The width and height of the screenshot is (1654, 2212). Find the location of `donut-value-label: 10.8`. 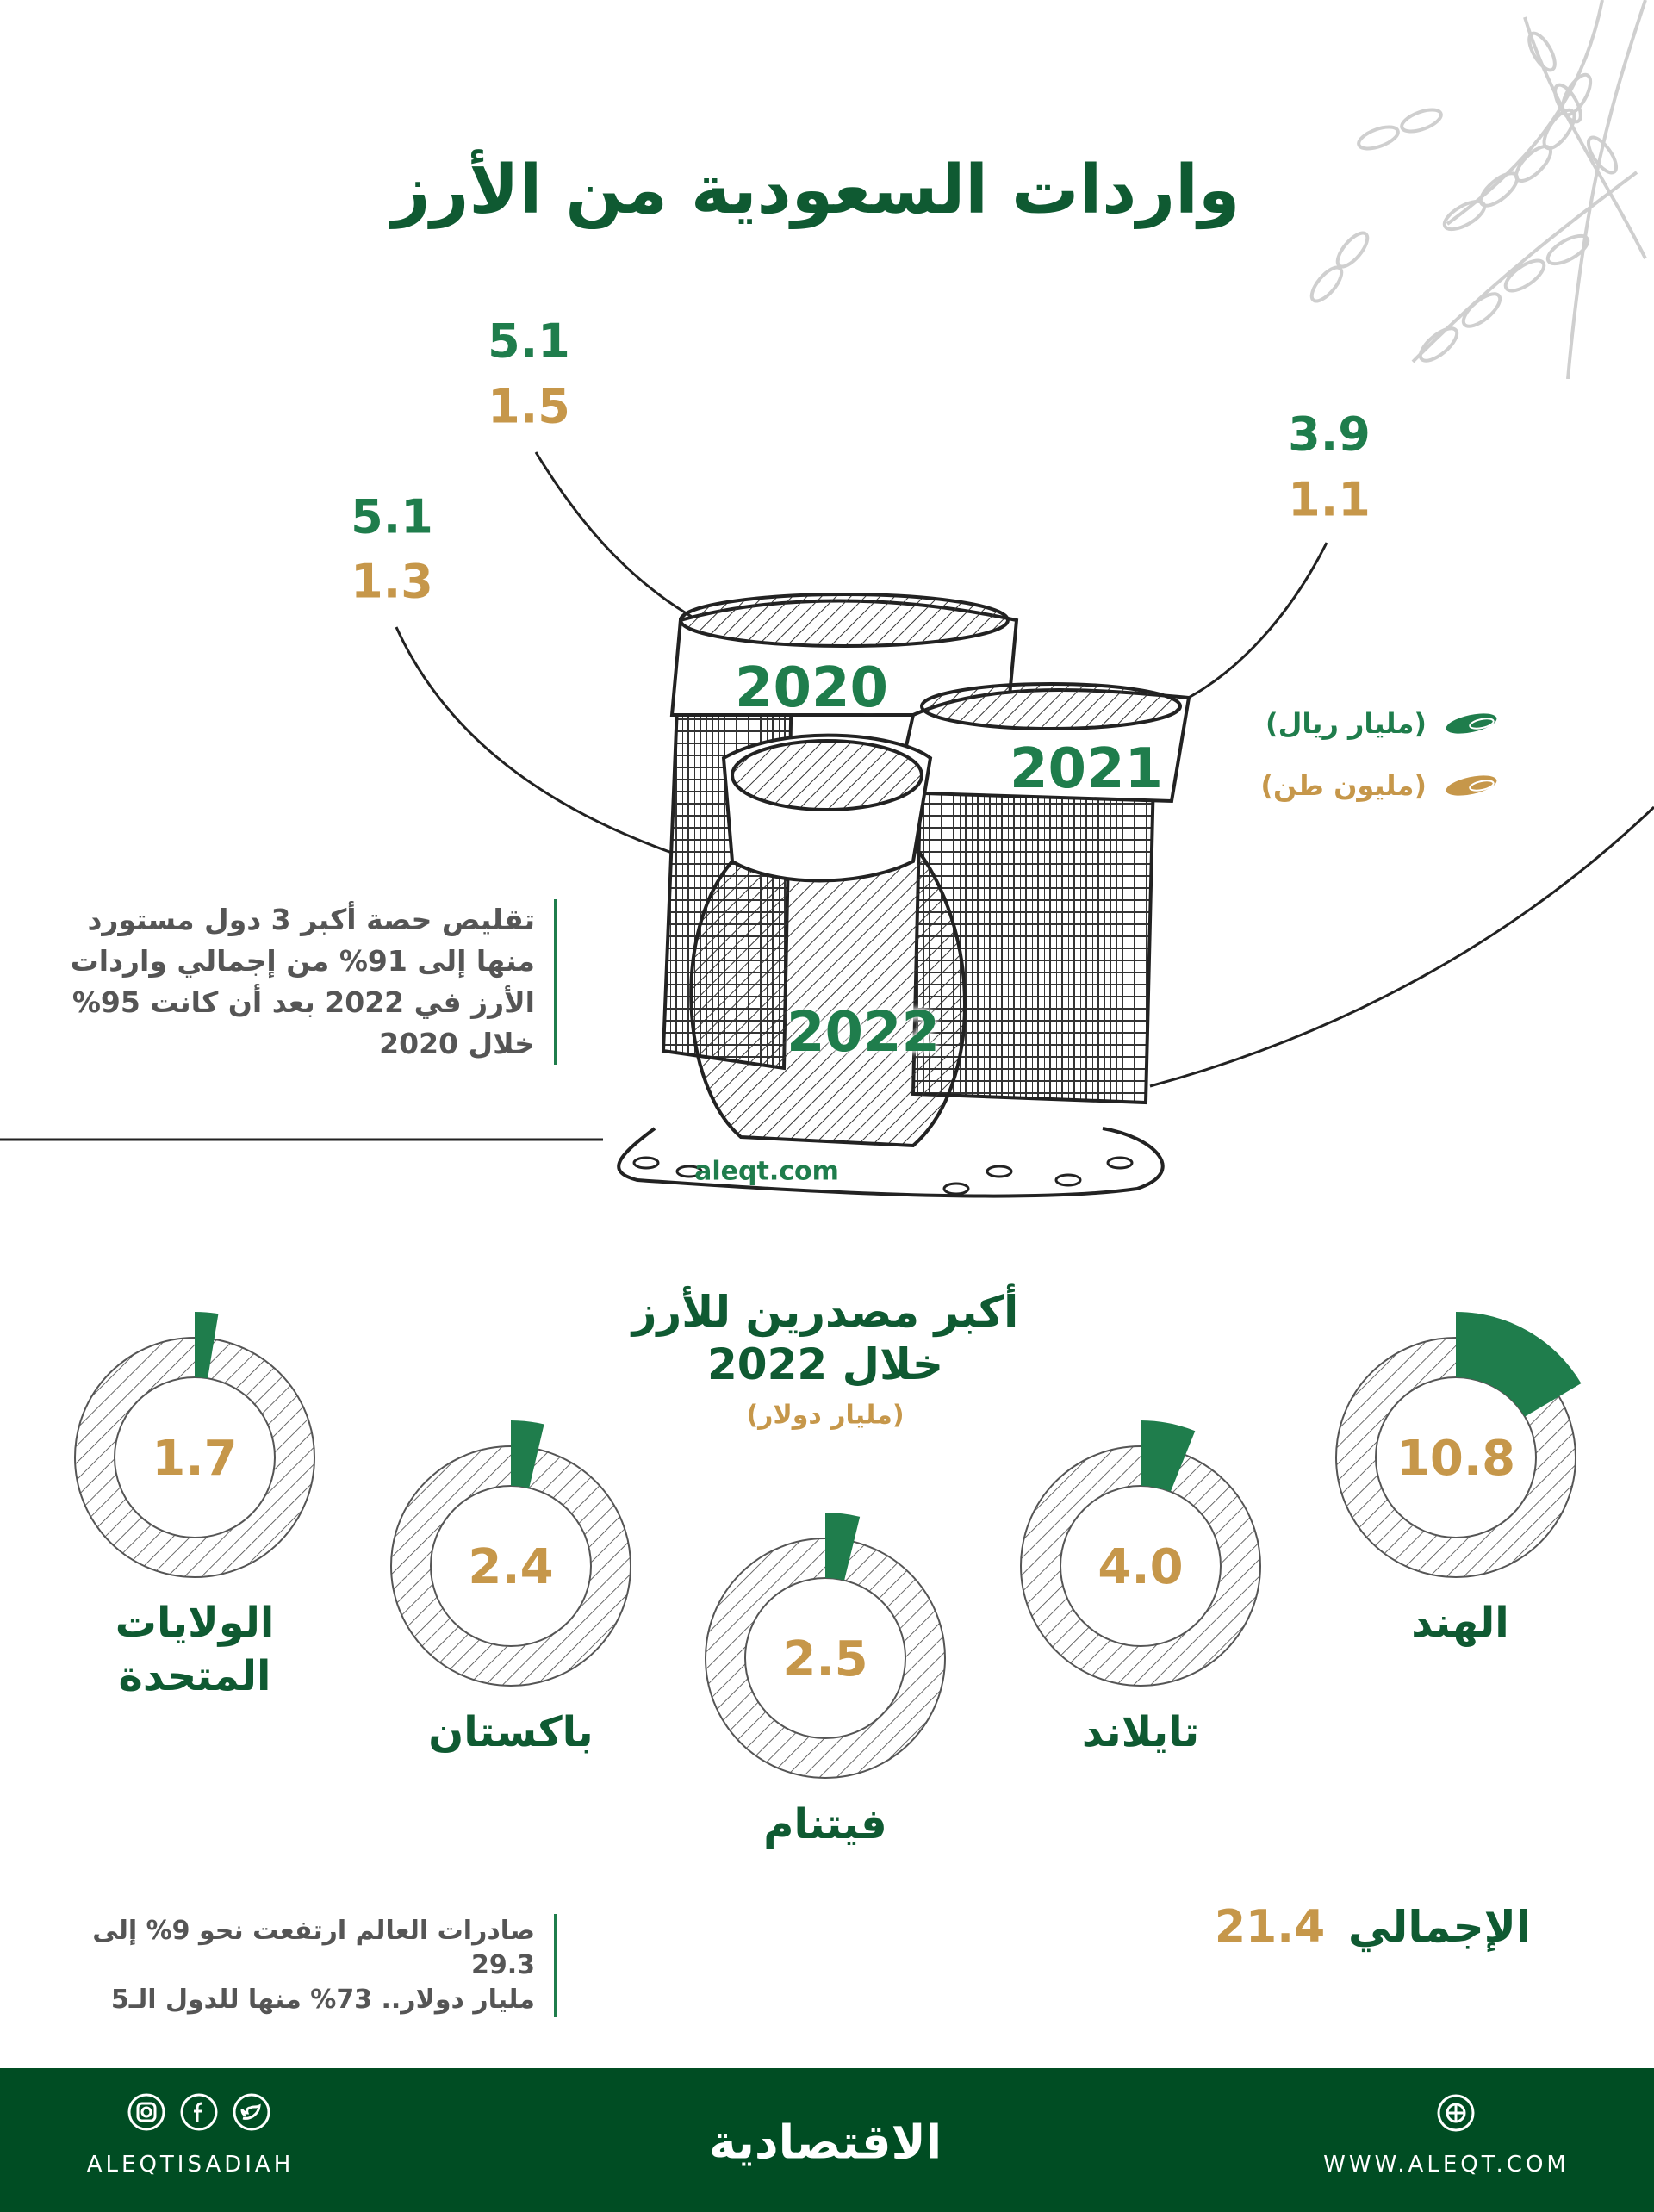

donut-value-label: 10.8 is located at coordinates (1455, 1459).